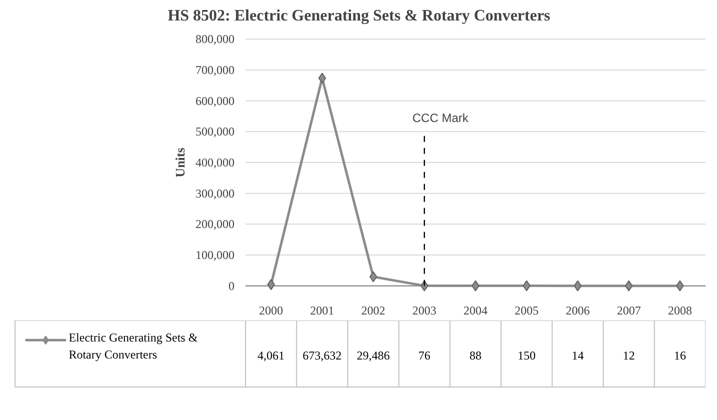  Describe the element at coordinates (215, 39) in the screenshot. I see `y-tick-label: 800,000` at that location.